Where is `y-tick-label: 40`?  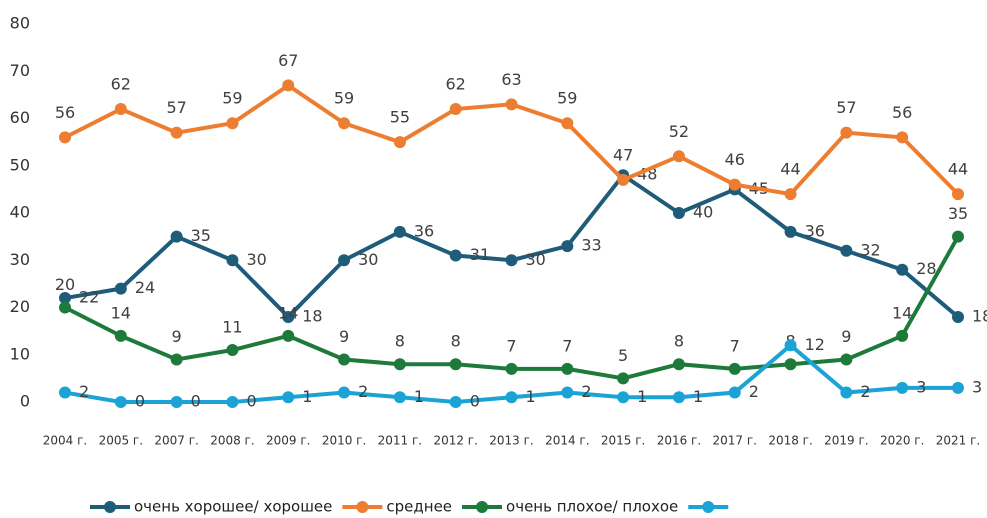
y-tick-label: 40 is located at coordinates (20, 212).